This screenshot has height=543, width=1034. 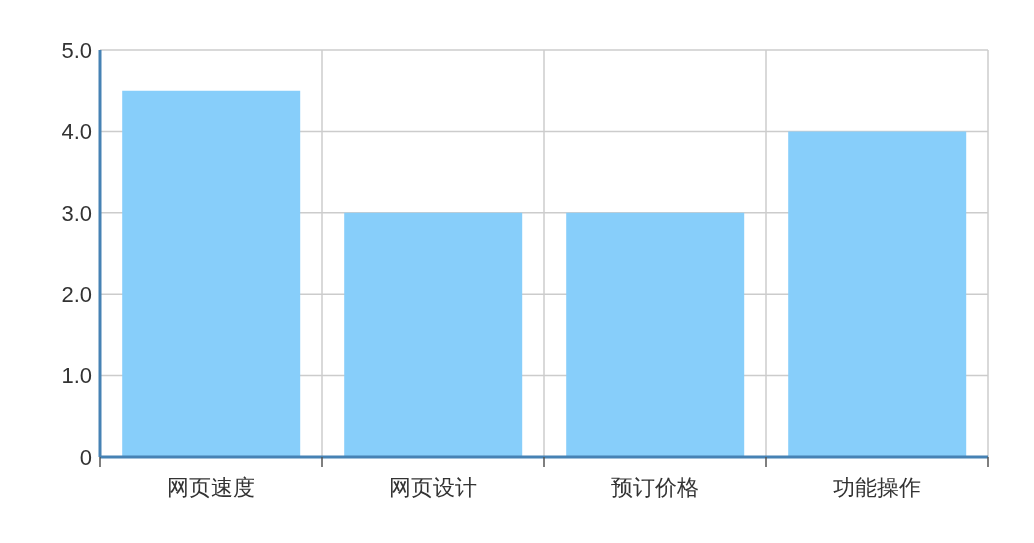 What do you see at coordinates (76, 50) in the screenshot?
I see `y-tick-label: 5.0` at bounding box center [76, 50].